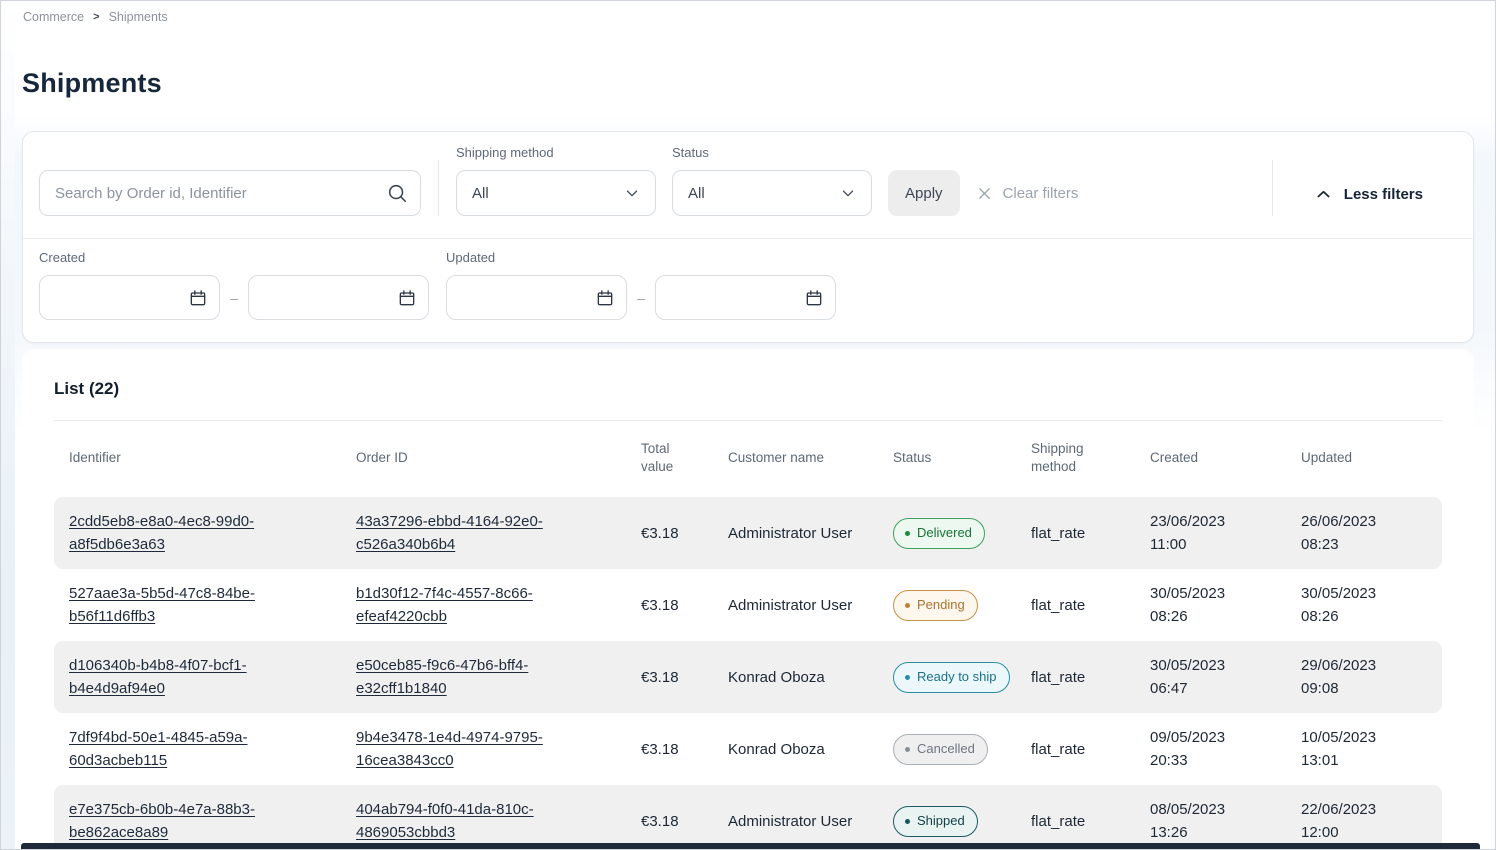  What do you see at coordinates (1320, 617) in the screenshot?
I see `updated-time: 08:26` at bounding box center [1320, 617].